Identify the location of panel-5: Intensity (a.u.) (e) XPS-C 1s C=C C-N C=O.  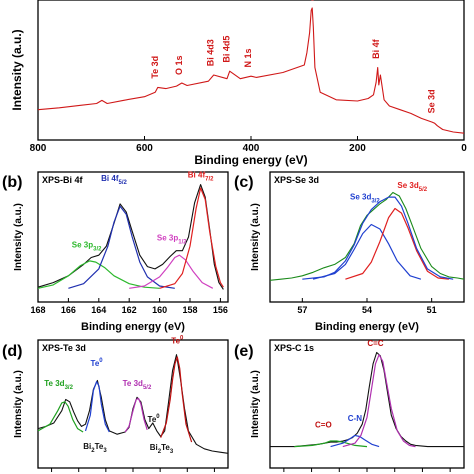
(349, 405).